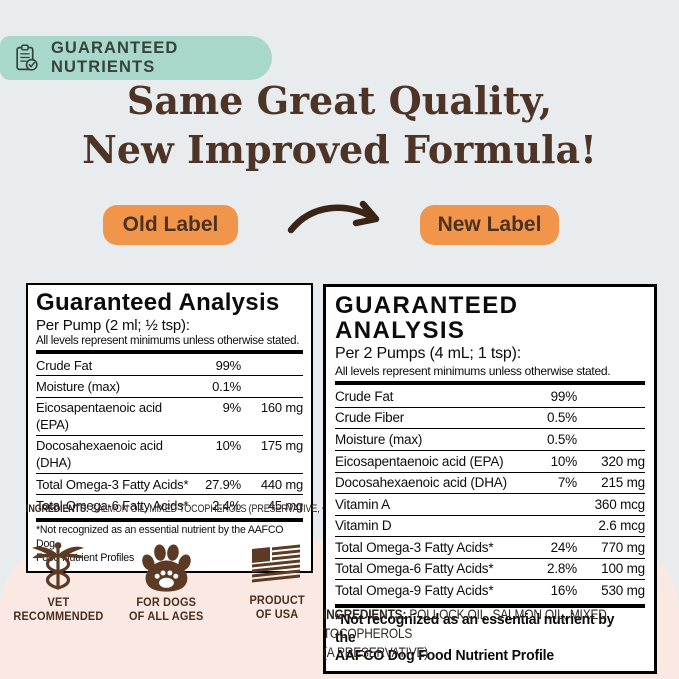 The image size is (679, 679). What do you see at coordinates (623, 483) in the screenshot?
I see `nutrient-amount: 215 mg` at bounding box center [623, 483].